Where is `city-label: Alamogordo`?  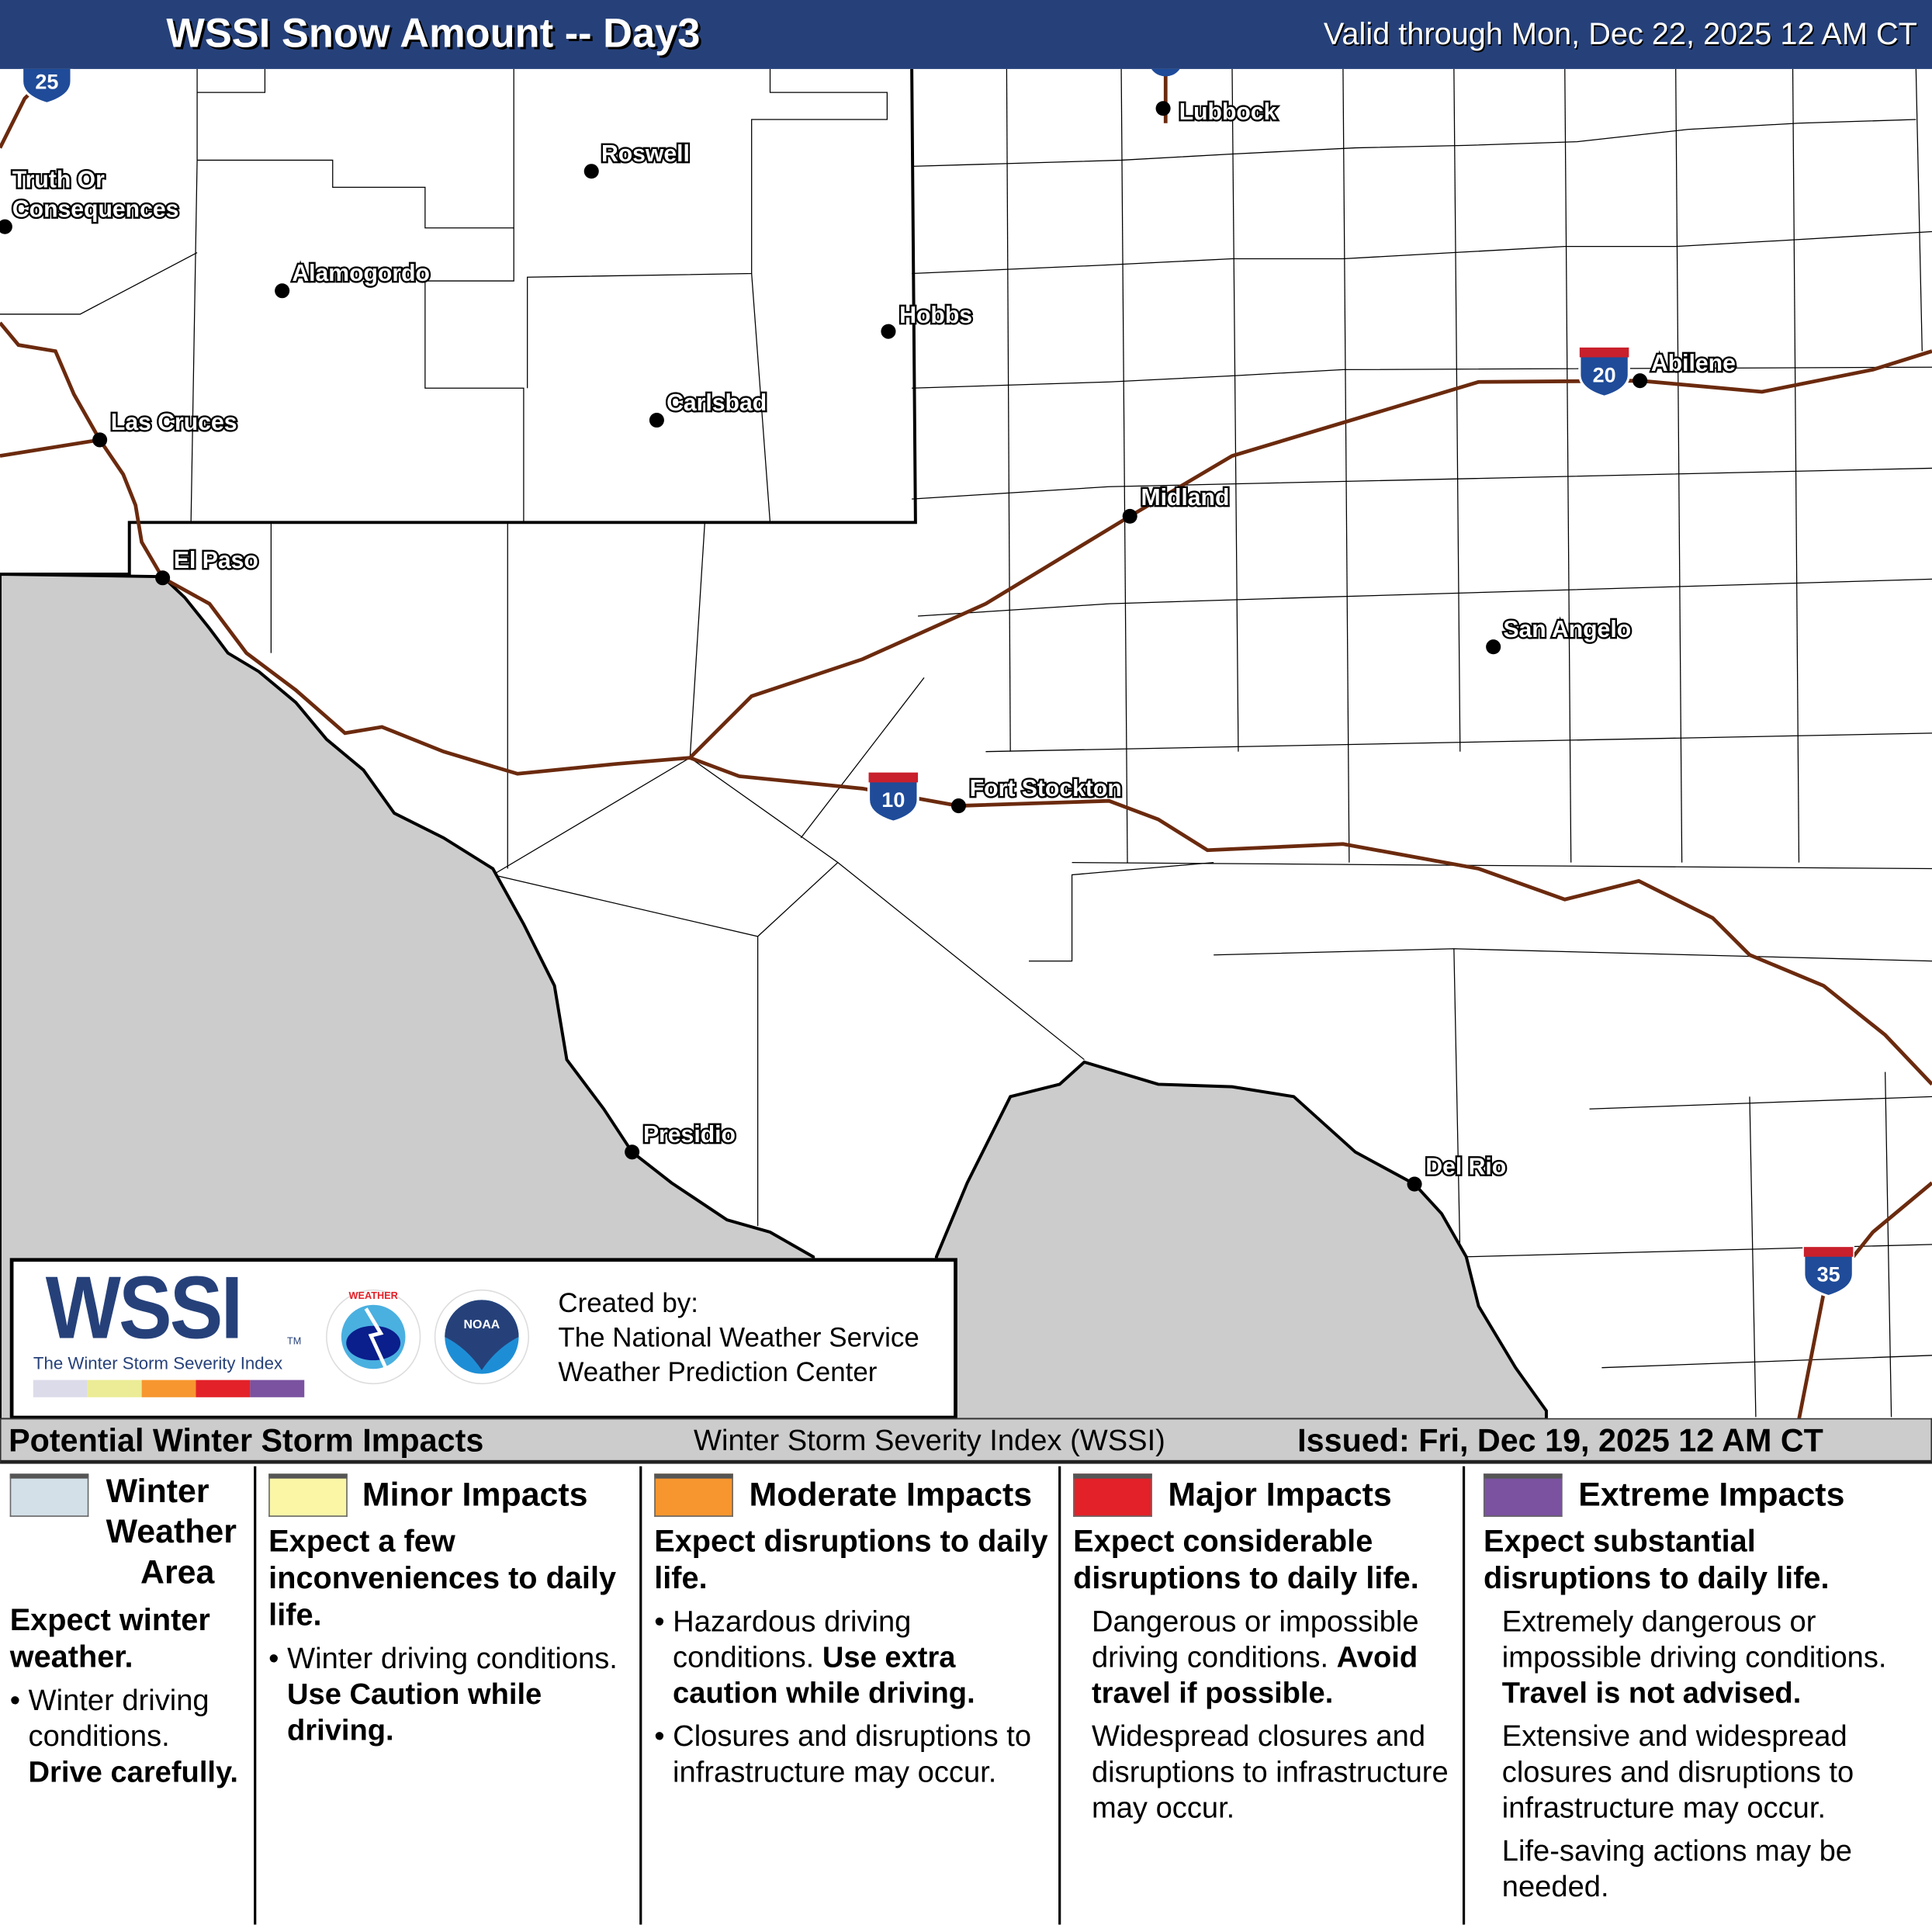
city-label: Alamogordo is located at coordinates (361, 273).